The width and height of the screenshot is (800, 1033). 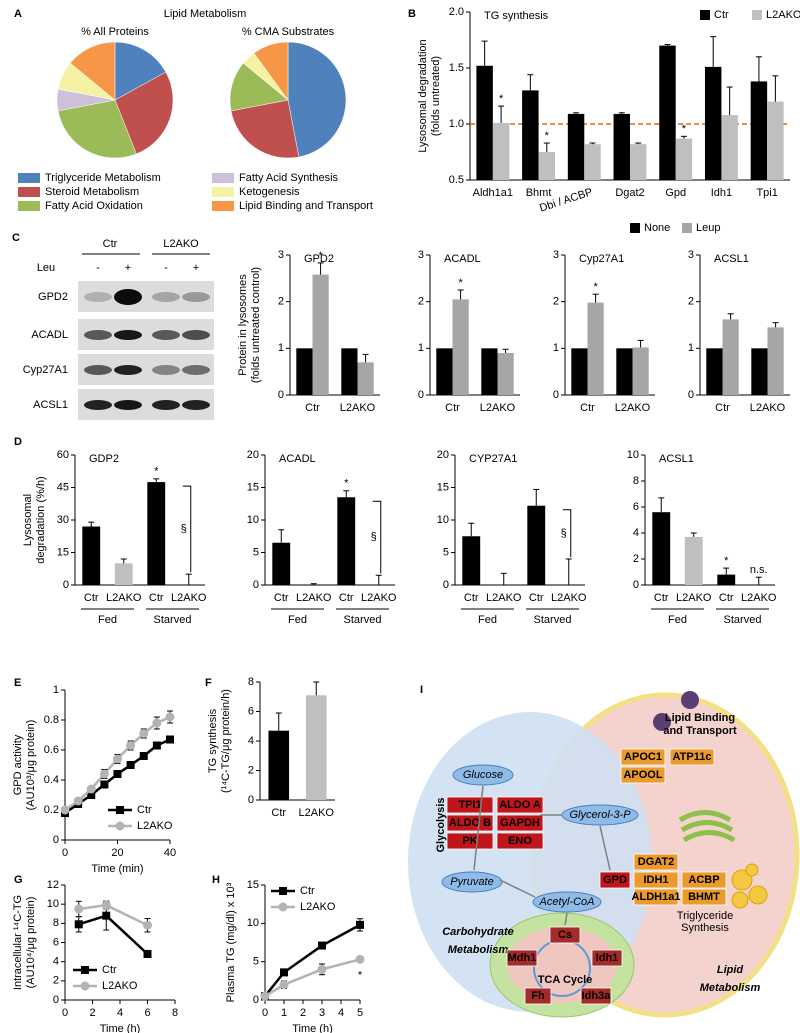 What do you see at coordinates (251, 682) in the screenshot?
I see `y-tick-label: 8` at bounding box center [251, 682].